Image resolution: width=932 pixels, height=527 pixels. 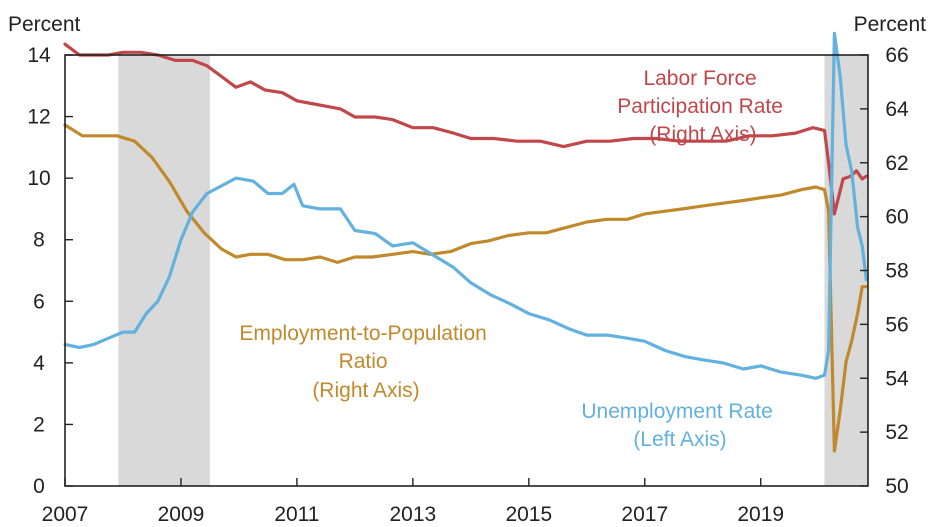 I want to click on left-axis-ticks: 0 2 4 6 8 10 12 14, so click(x=39, y=271).